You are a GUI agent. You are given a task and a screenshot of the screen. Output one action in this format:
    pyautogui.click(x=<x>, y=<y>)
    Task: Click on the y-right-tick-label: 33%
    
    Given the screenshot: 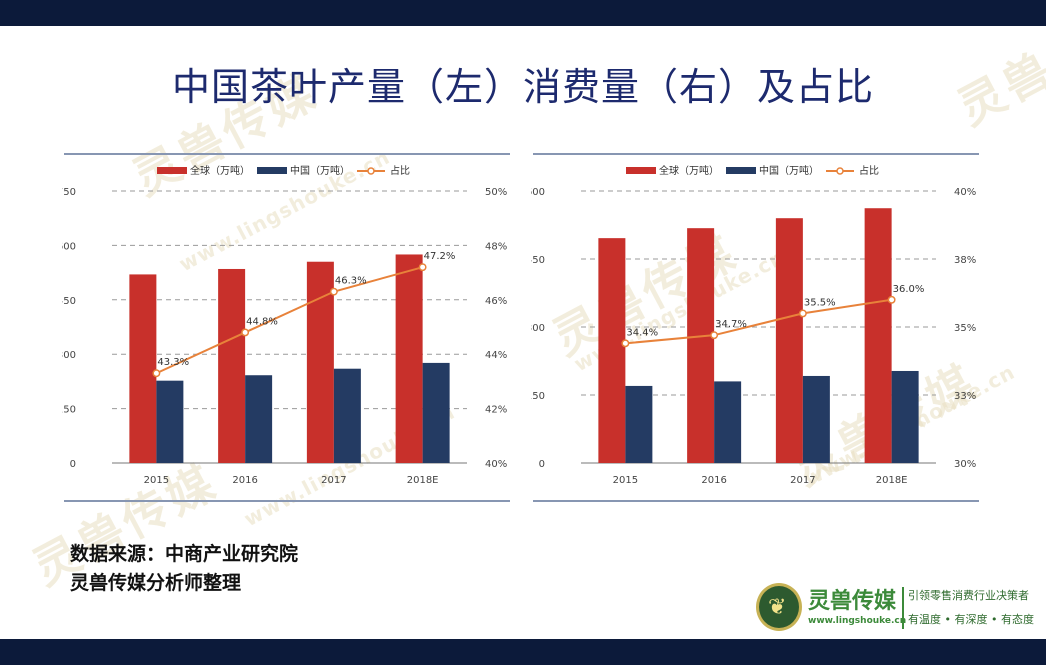 What is the action you would take?
    pyautogui.click(x=965, y=396)
    